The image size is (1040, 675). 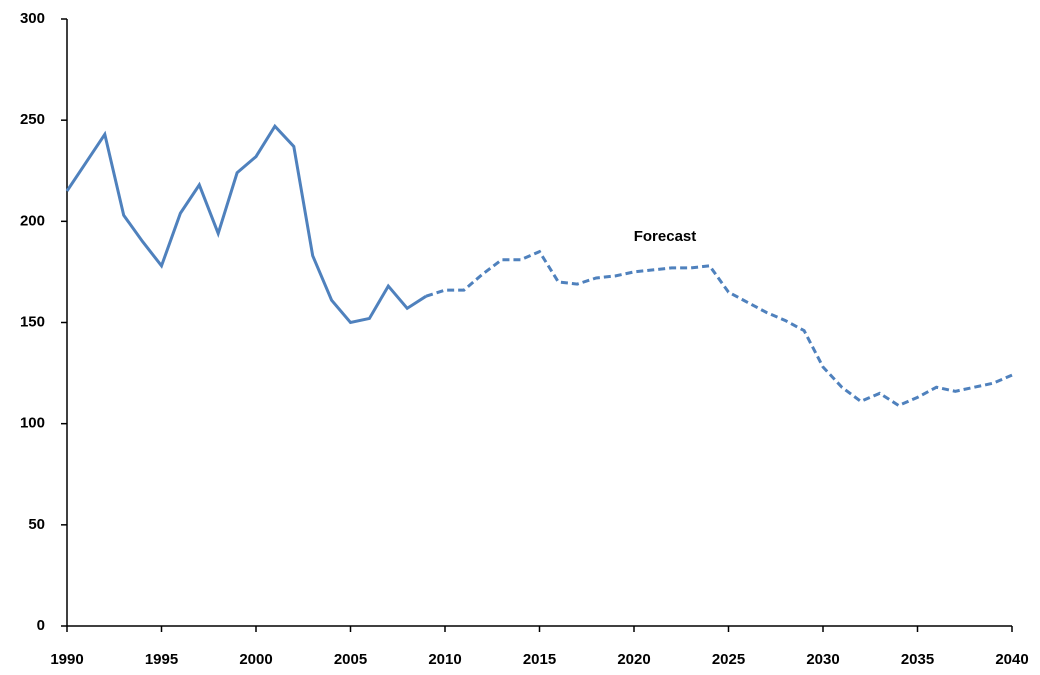 What do you see at coordinates (1011, 659) in the screenshot?
I see `x-tick-label: 2040` at bounding box center [1011, 659].